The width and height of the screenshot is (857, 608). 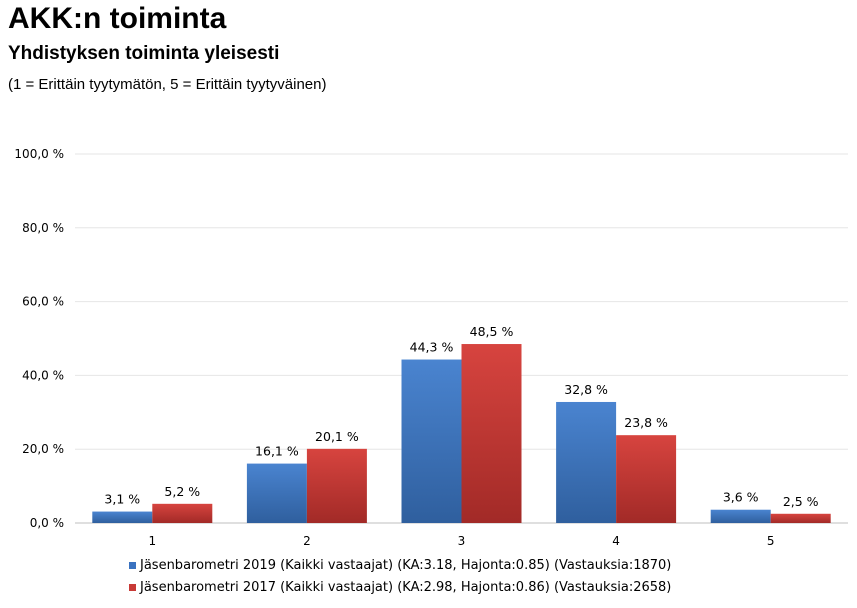 I want to click on y-axis-ticks: 0,0 % 20,0 % 40,0 % 60,0 % 80,0 % 100,0 %, so click(x=39, y=338).